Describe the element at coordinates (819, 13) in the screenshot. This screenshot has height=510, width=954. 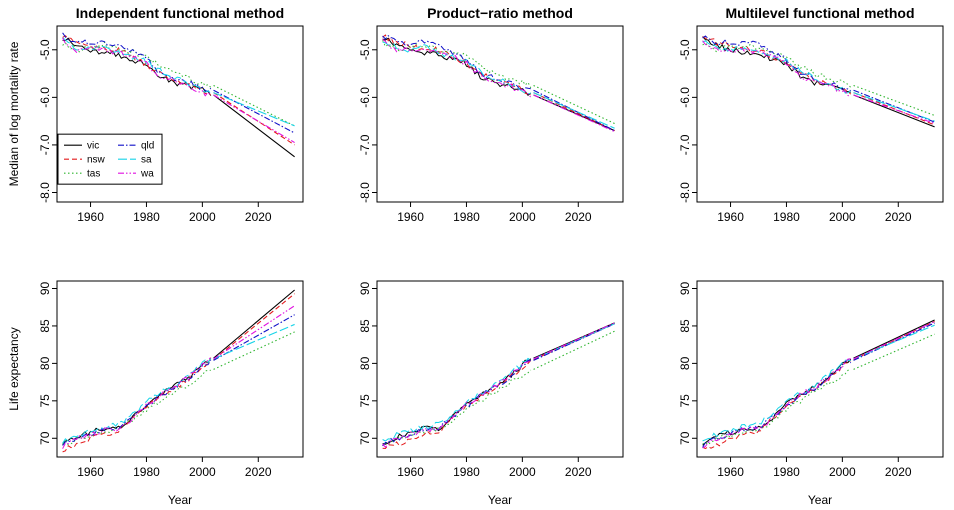
I see `chart-title: Multilevel functional method` at that location.